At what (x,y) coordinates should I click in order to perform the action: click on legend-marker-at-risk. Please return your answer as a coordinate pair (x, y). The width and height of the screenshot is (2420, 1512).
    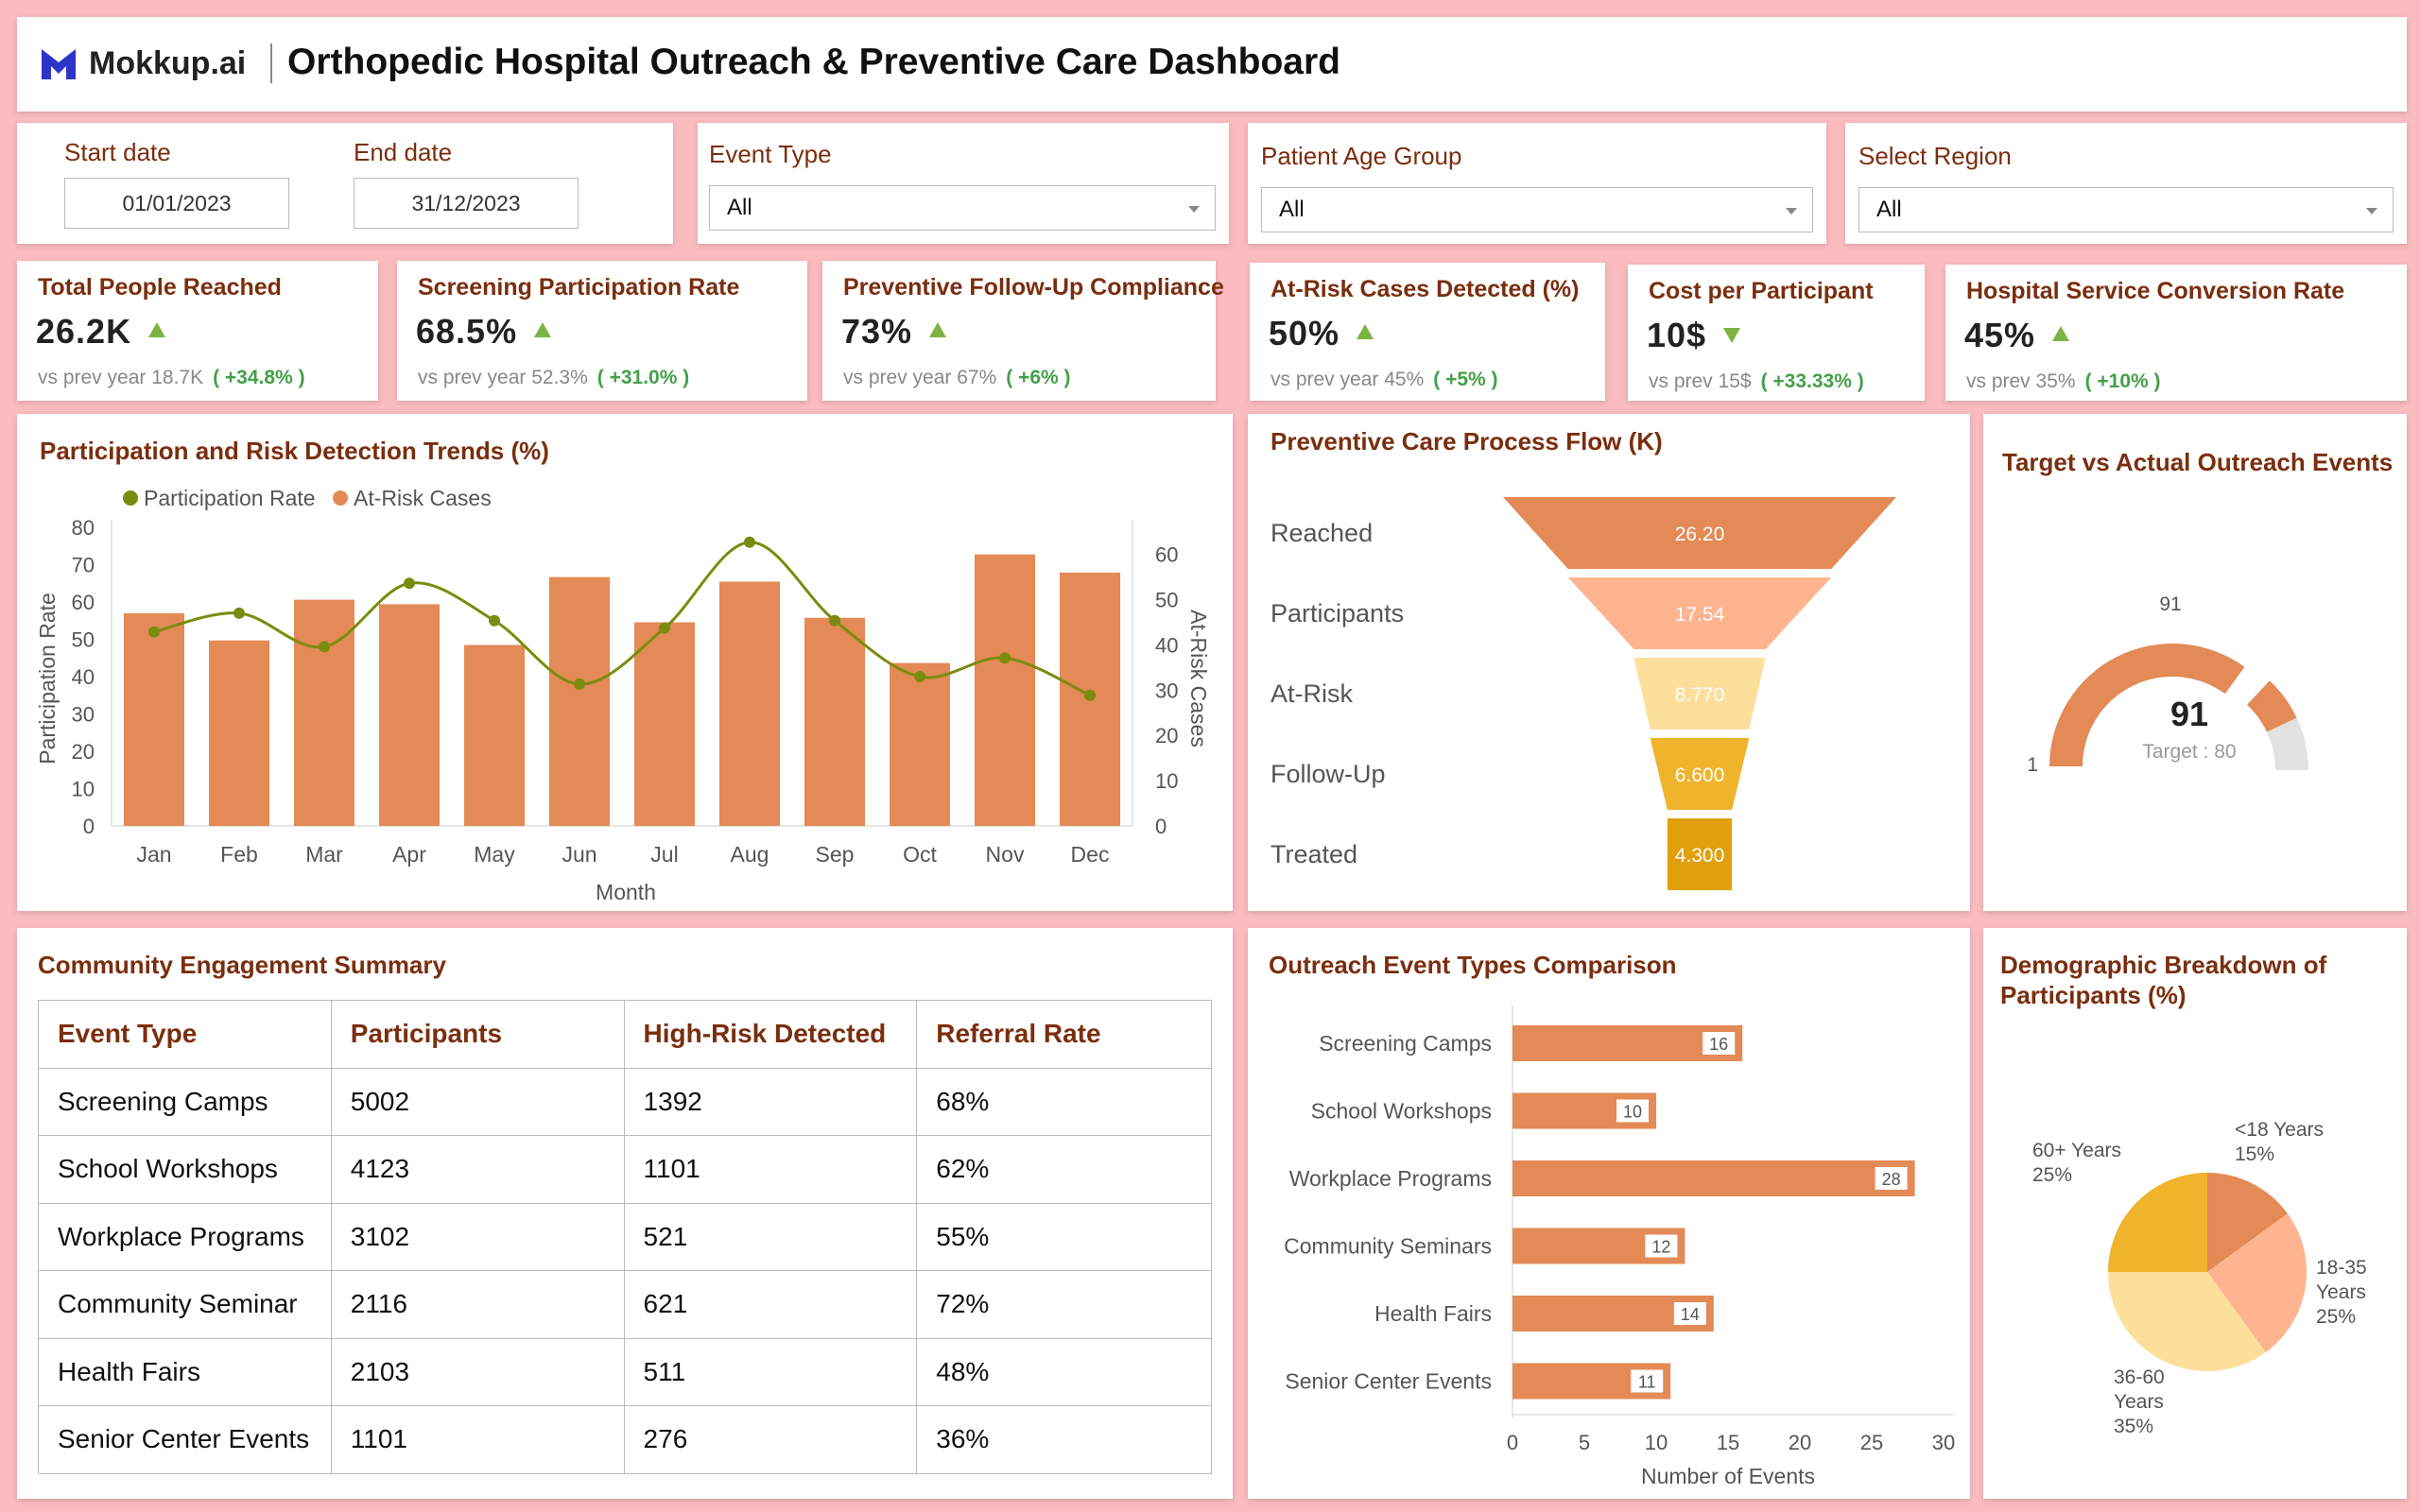
    Looking at the image, I should click on (341, 498).